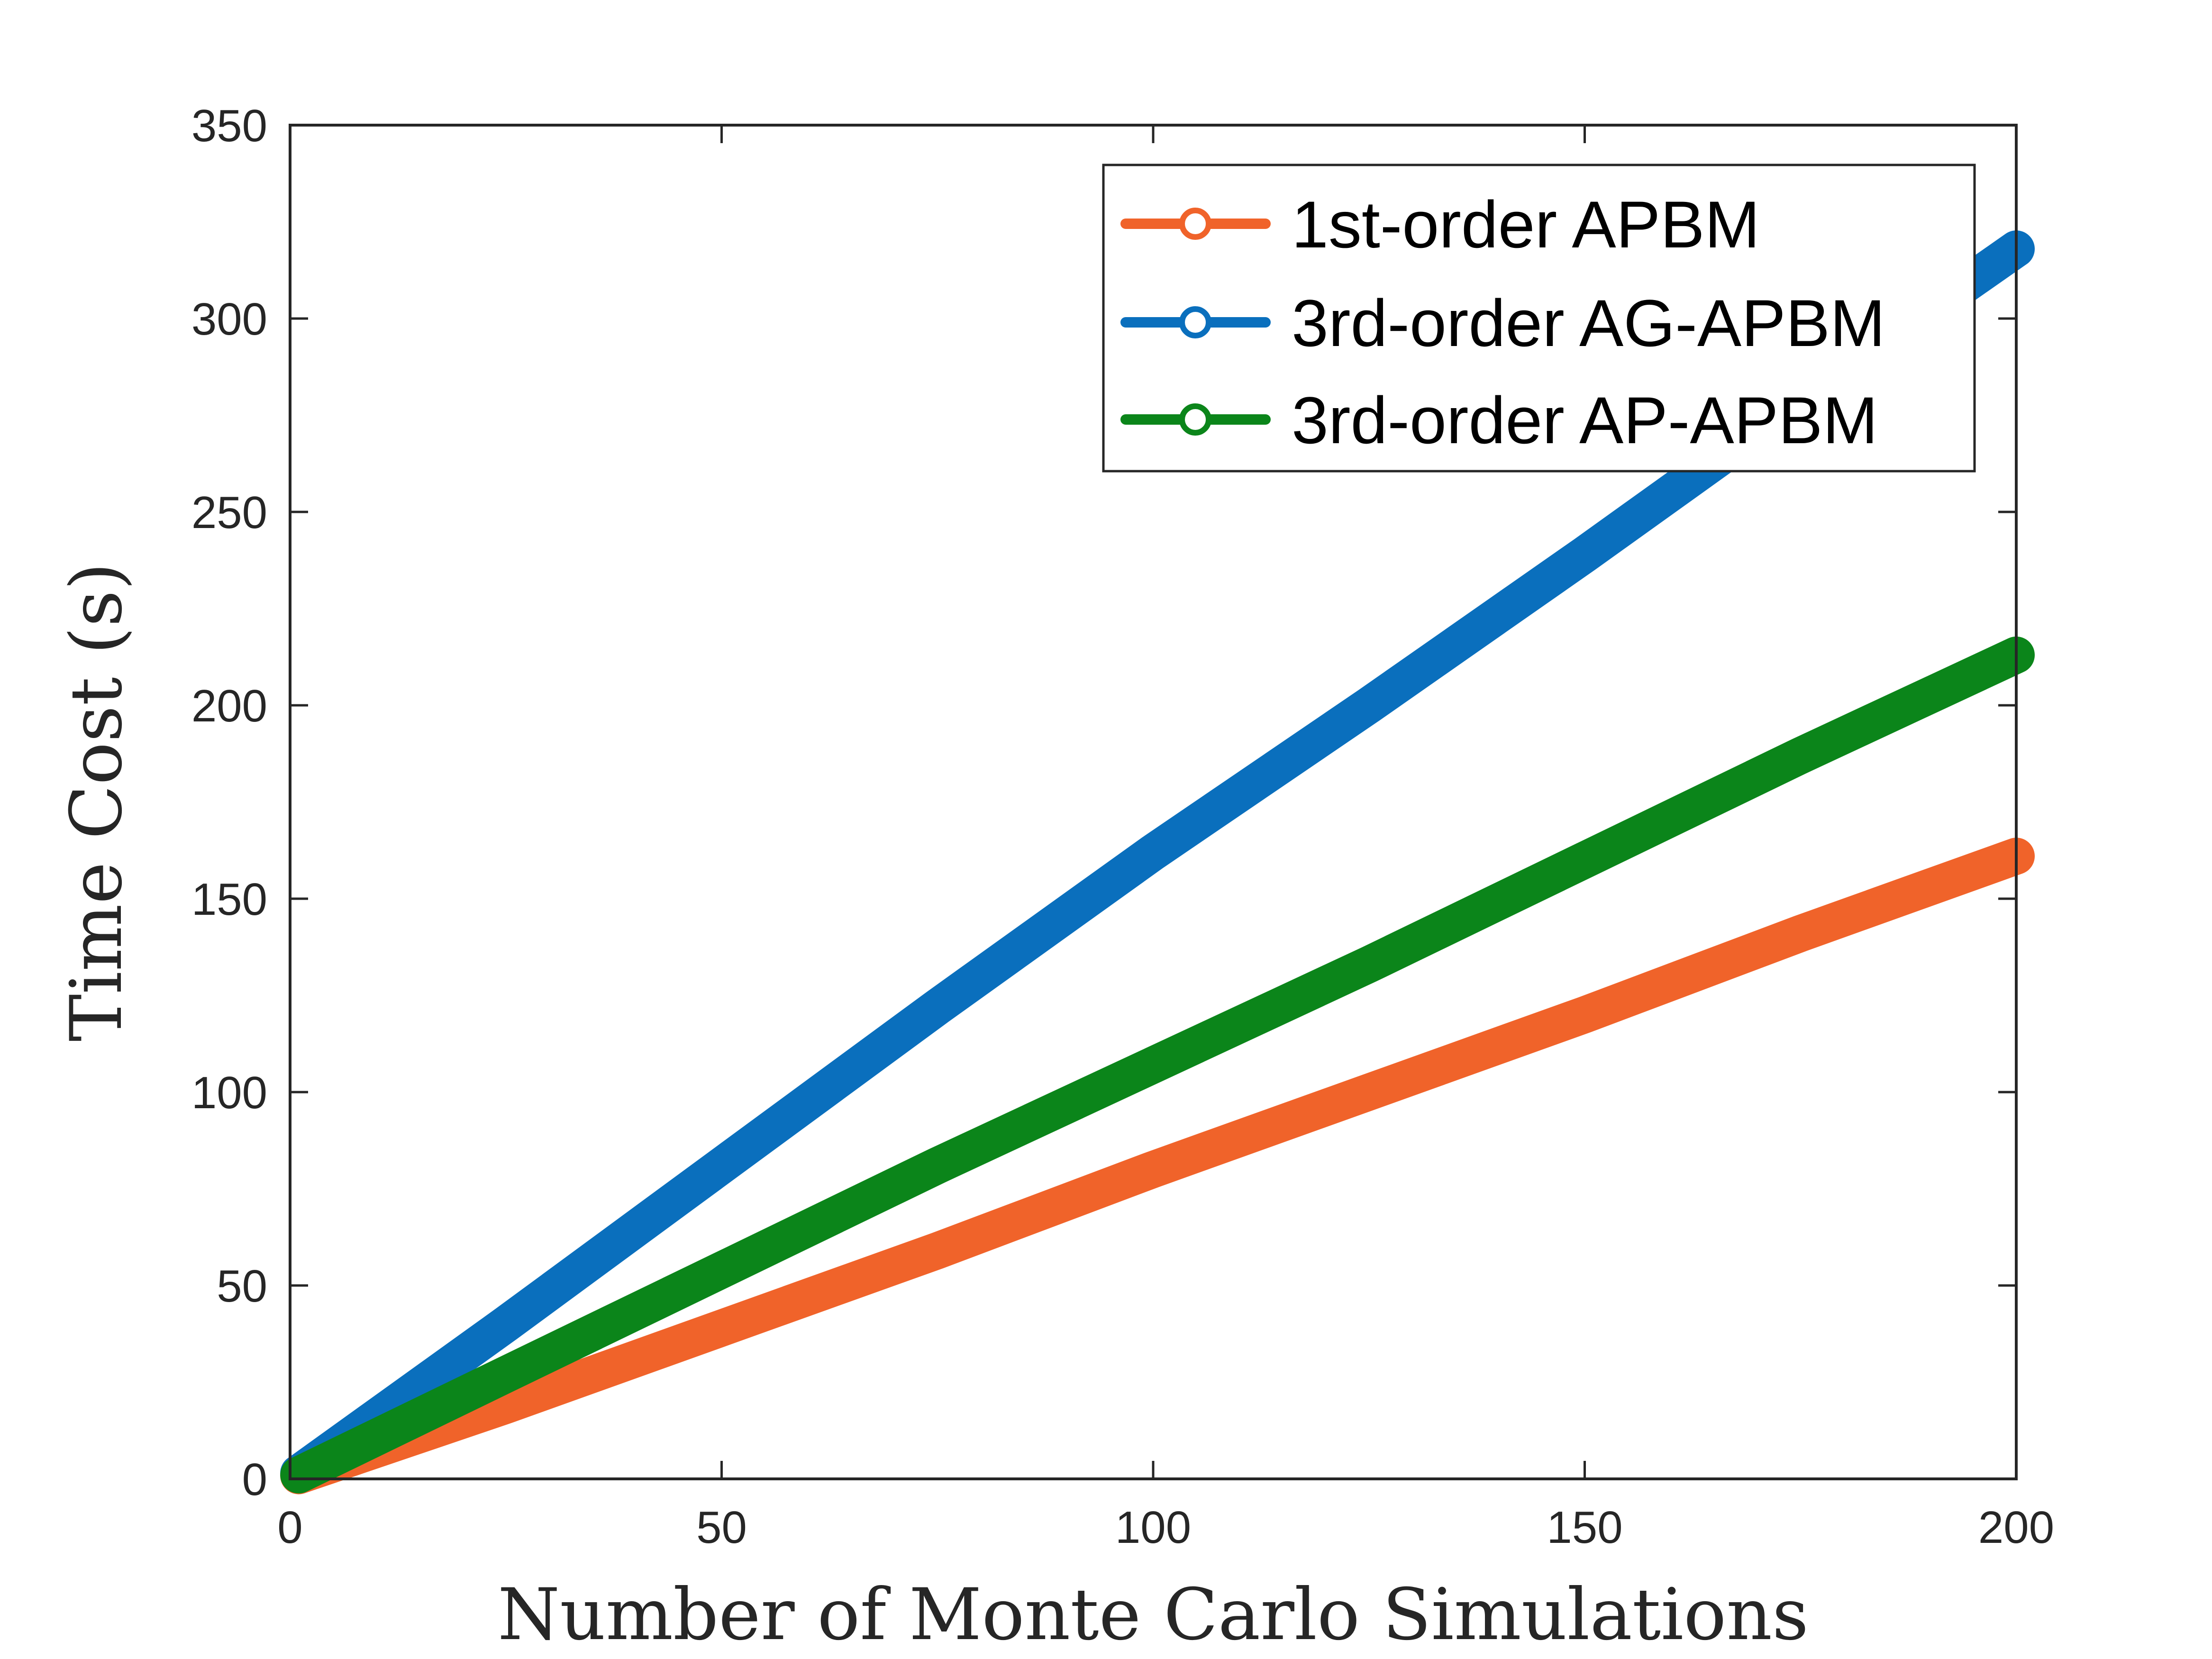 This screenshot has width=2212, height=1659. What do you see at coordinates (289, 1527) in the screenshot?
I see `x-tick-label: 0` at bounding box center [289, 1527].